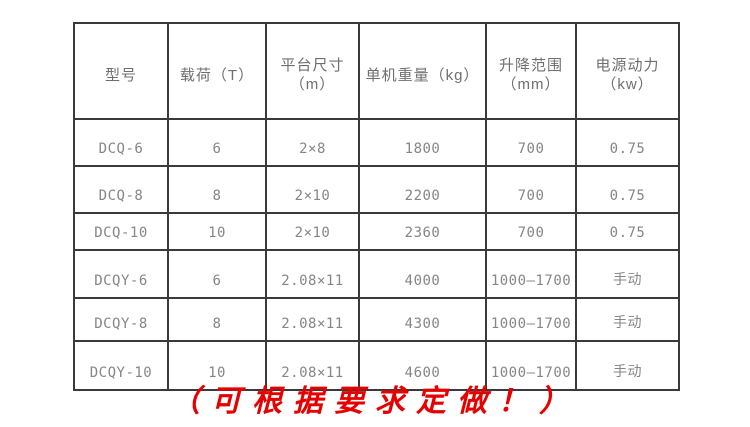  I want to click on header-line: 型号, so click(120, 75).